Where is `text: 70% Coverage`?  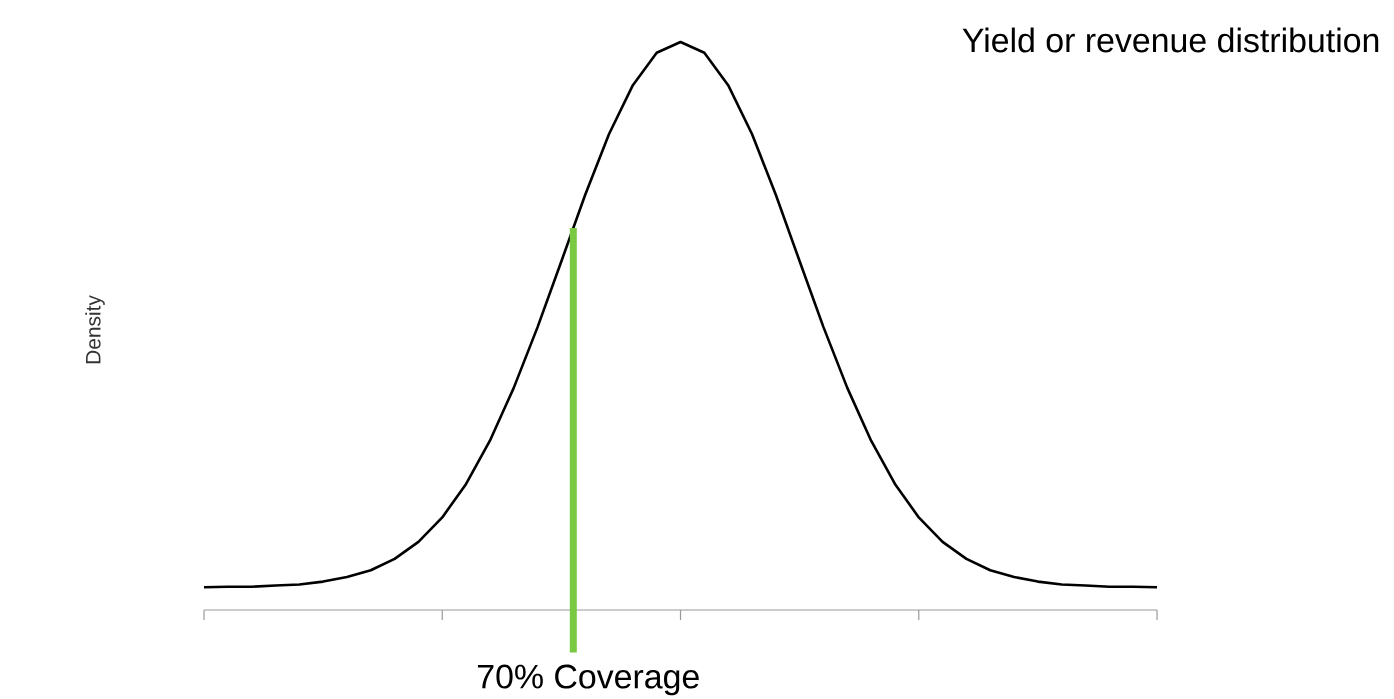
text: 70% Coverage is located at coordinates (588, 680).